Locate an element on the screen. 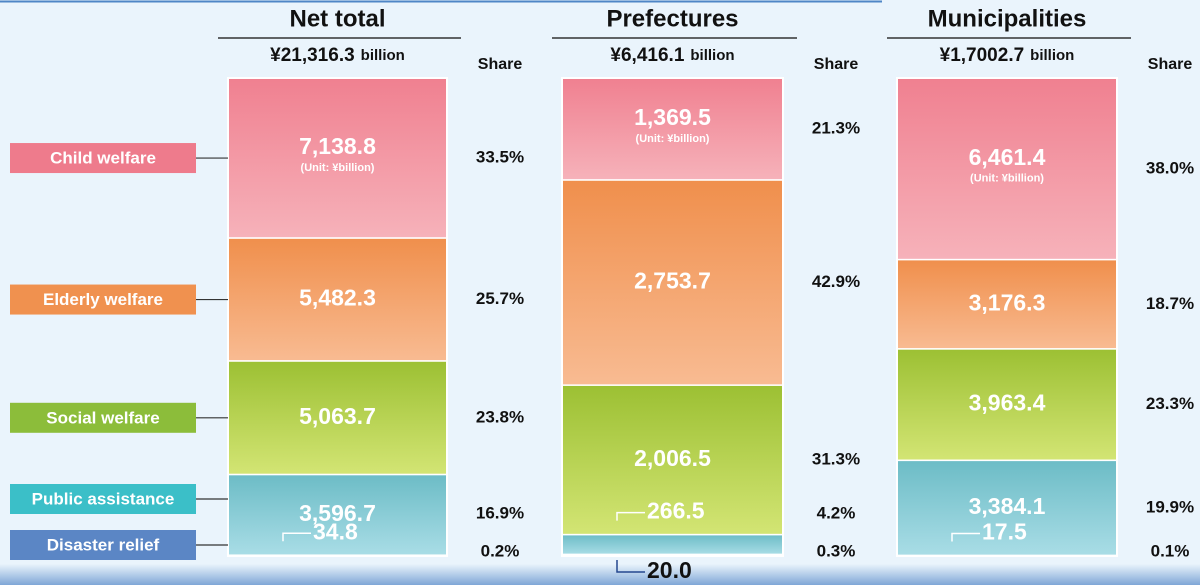 The image size is (1200, 585). value-label: 6,461.4 is located at coordinates (1007, 157).